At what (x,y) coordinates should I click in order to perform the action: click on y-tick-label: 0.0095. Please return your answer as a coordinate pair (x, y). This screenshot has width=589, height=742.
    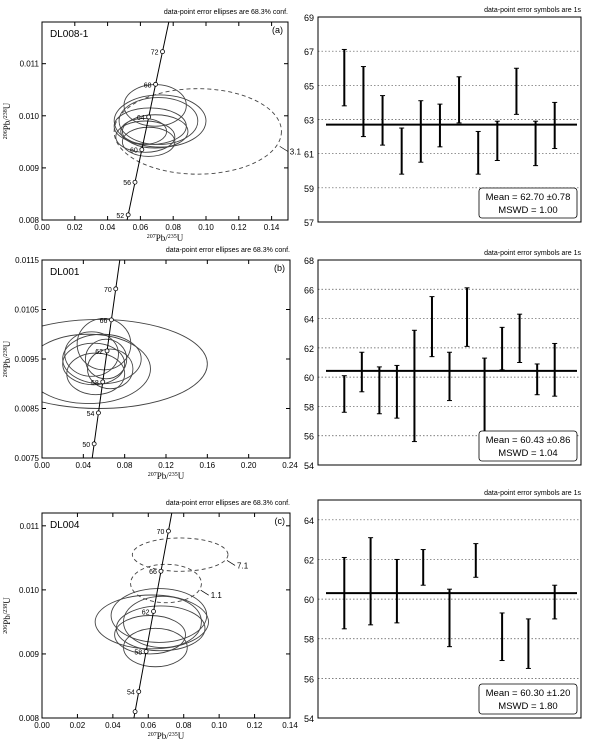
    Looking at the image, I should click on (27, 359).